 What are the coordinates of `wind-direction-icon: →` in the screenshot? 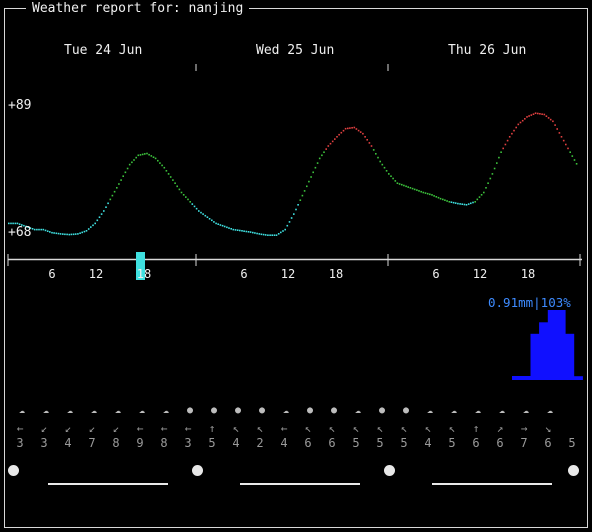 It's located at (524, 428).